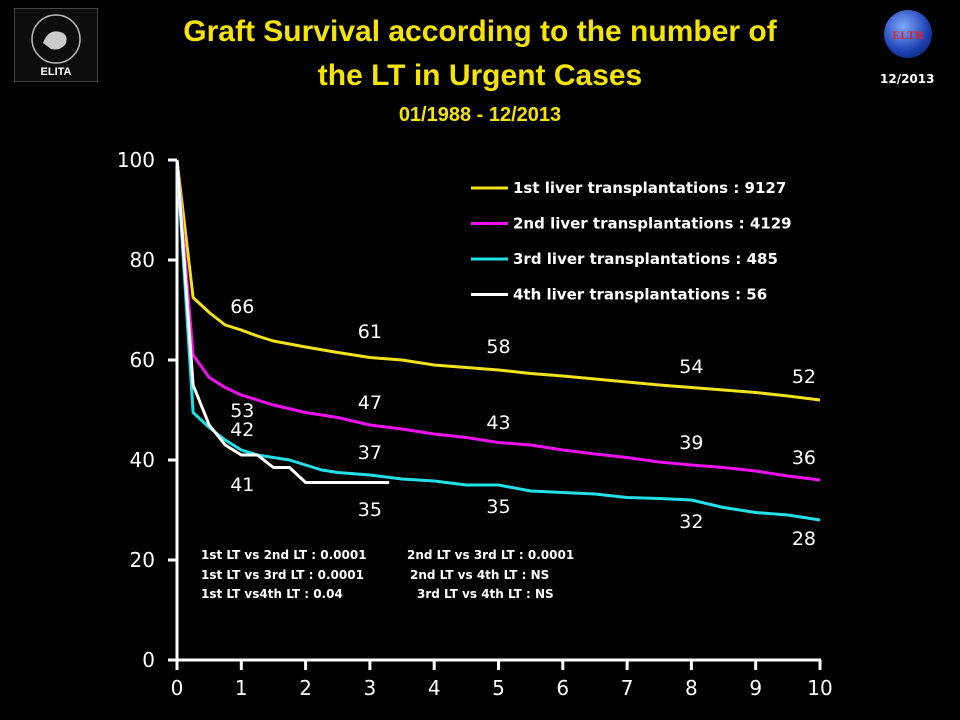 This screenshot has height=720, width=960. What do you see at coordinates (691, 522) in the screenshot?
I see `data-label: 32` at bounding box center [691, 522].